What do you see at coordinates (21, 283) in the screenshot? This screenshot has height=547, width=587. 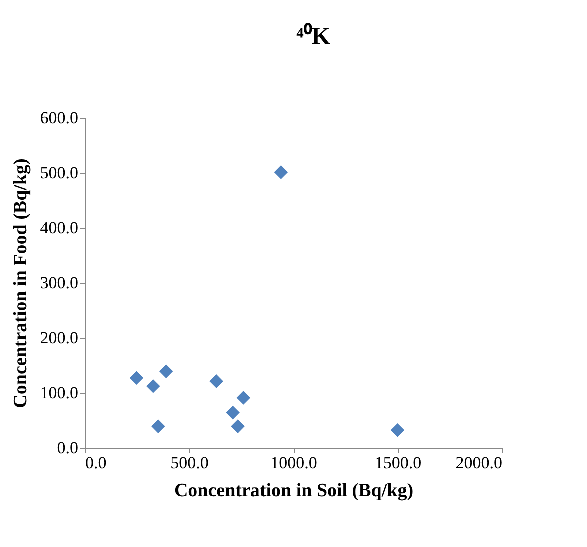 I see `y-axis-title: Concentration in Food (Bq/kg)` at bounding box center [21, 283].